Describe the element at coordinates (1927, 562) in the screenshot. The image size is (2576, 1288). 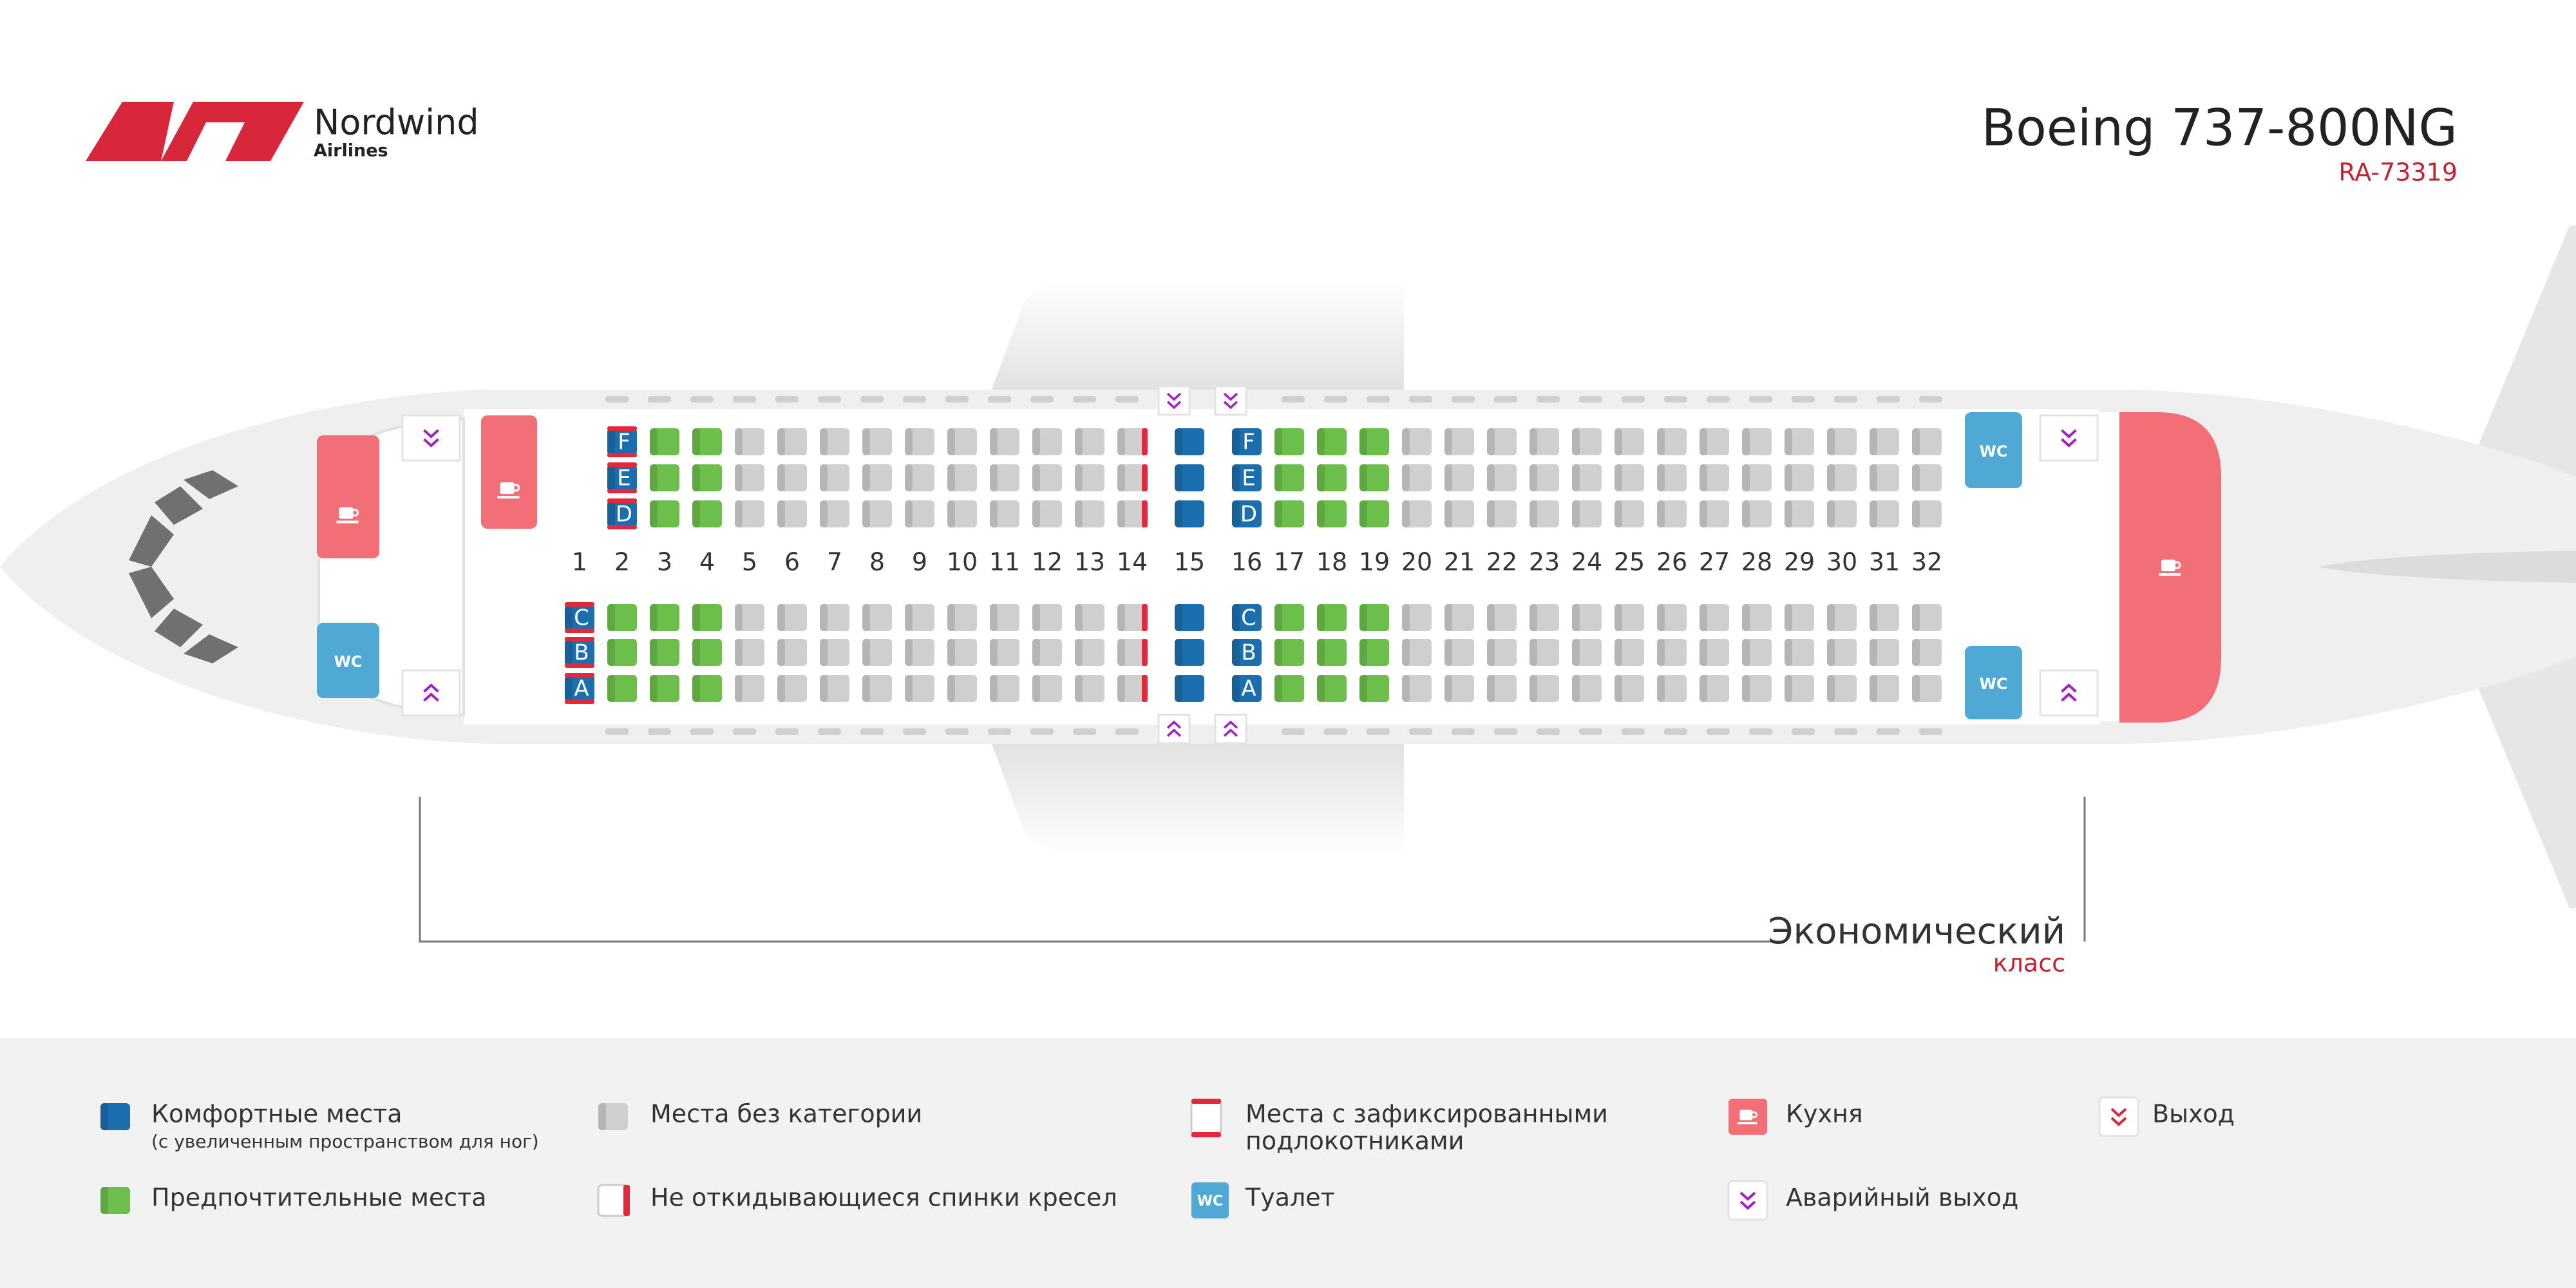
I see `row-number: 32` at that location.